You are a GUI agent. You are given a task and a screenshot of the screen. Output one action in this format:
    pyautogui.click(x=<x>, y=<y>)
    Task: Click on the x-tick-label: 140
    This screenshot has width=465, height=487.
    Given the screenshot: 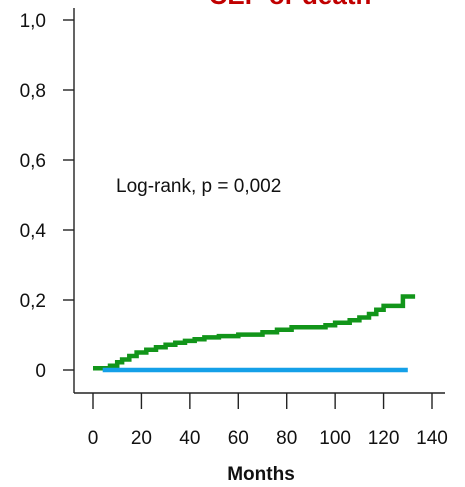 What is the action you would take?
    pyautogui.click(x=432, y=438)
    